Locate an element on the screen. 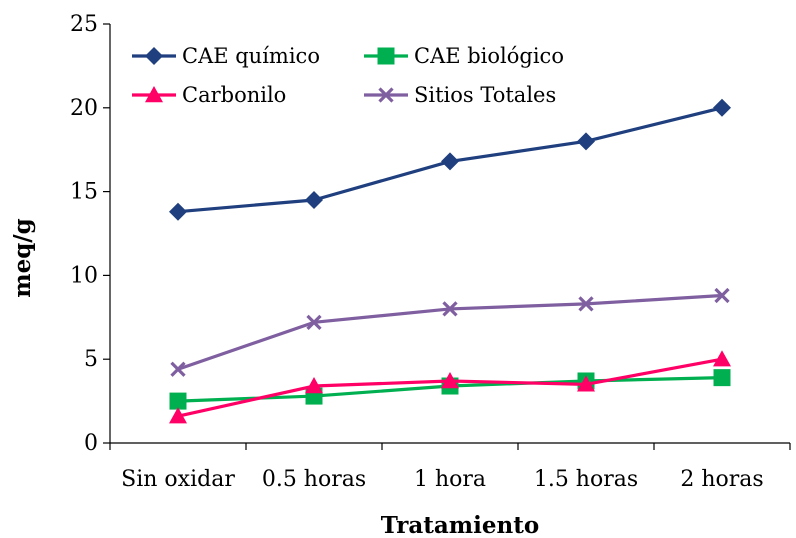  y-tick-label: 15 is located at coordinates (84, 192).